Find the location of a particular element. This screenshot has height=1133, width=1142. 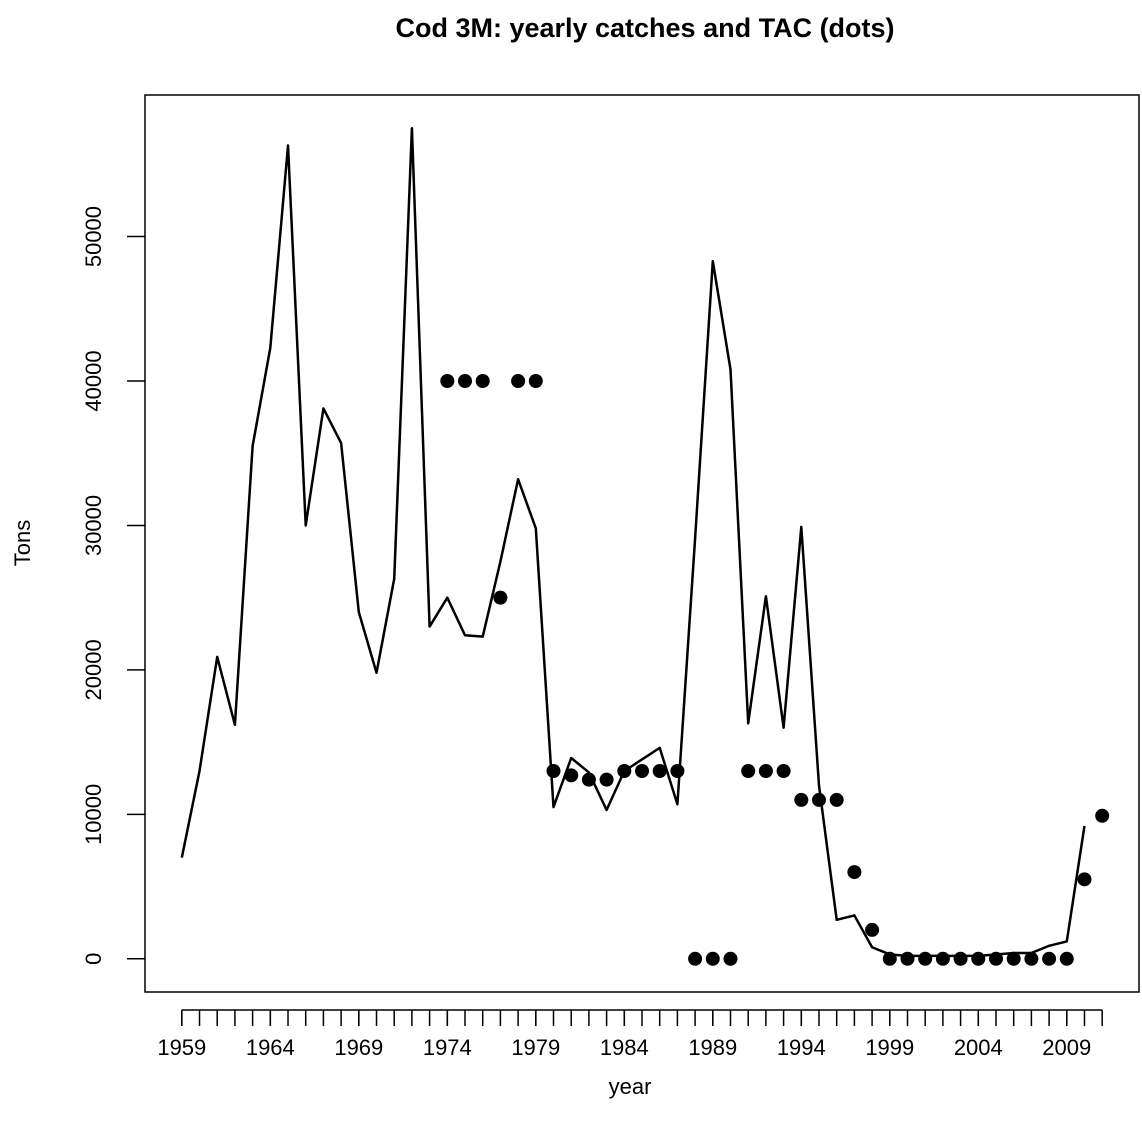

y-tick-label: 20000 is located at coordinates (93, 669).